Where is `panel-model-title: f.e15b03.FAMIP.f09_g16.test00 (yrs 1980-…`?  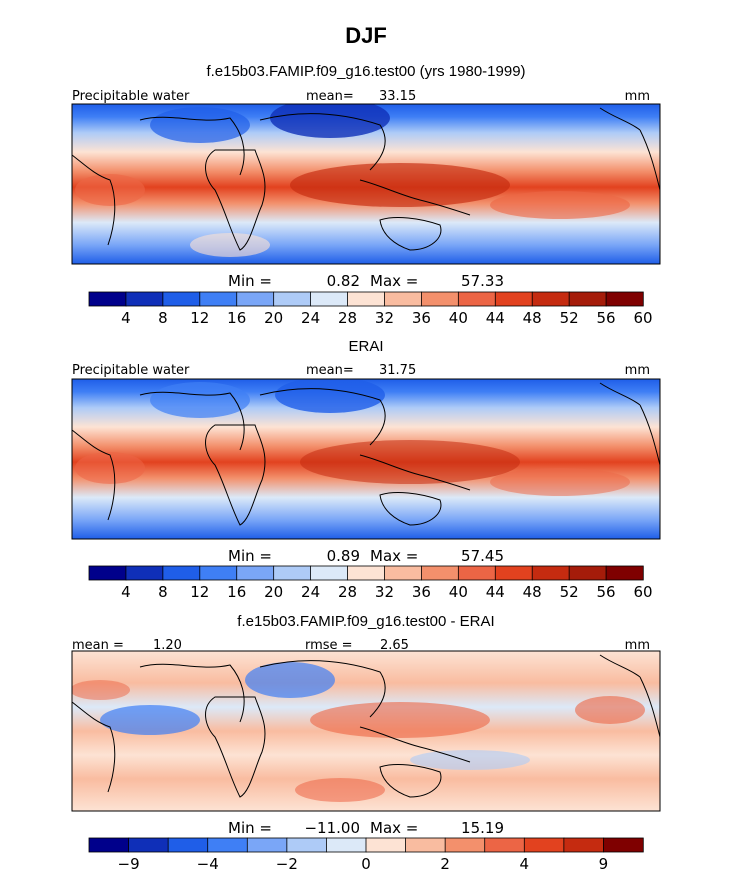
panel-model-title: f.e15b03.FAMIP.f09_g16.test00 (yrs 1980-… is located at coordinates (365, 71).